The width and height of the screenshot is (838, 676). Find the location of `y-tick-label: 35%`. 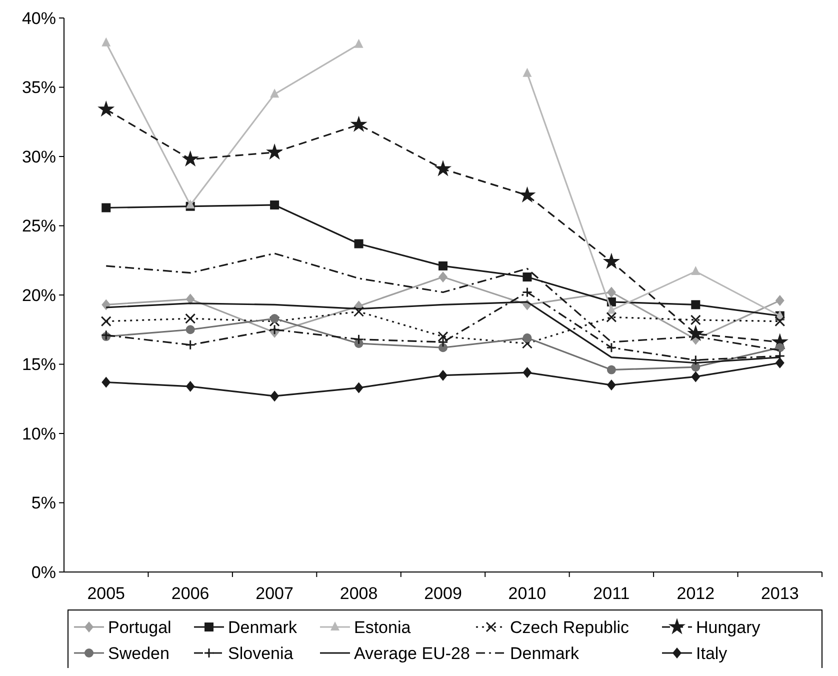

y-tick-label: 35% is located at coordinates (39, 88).